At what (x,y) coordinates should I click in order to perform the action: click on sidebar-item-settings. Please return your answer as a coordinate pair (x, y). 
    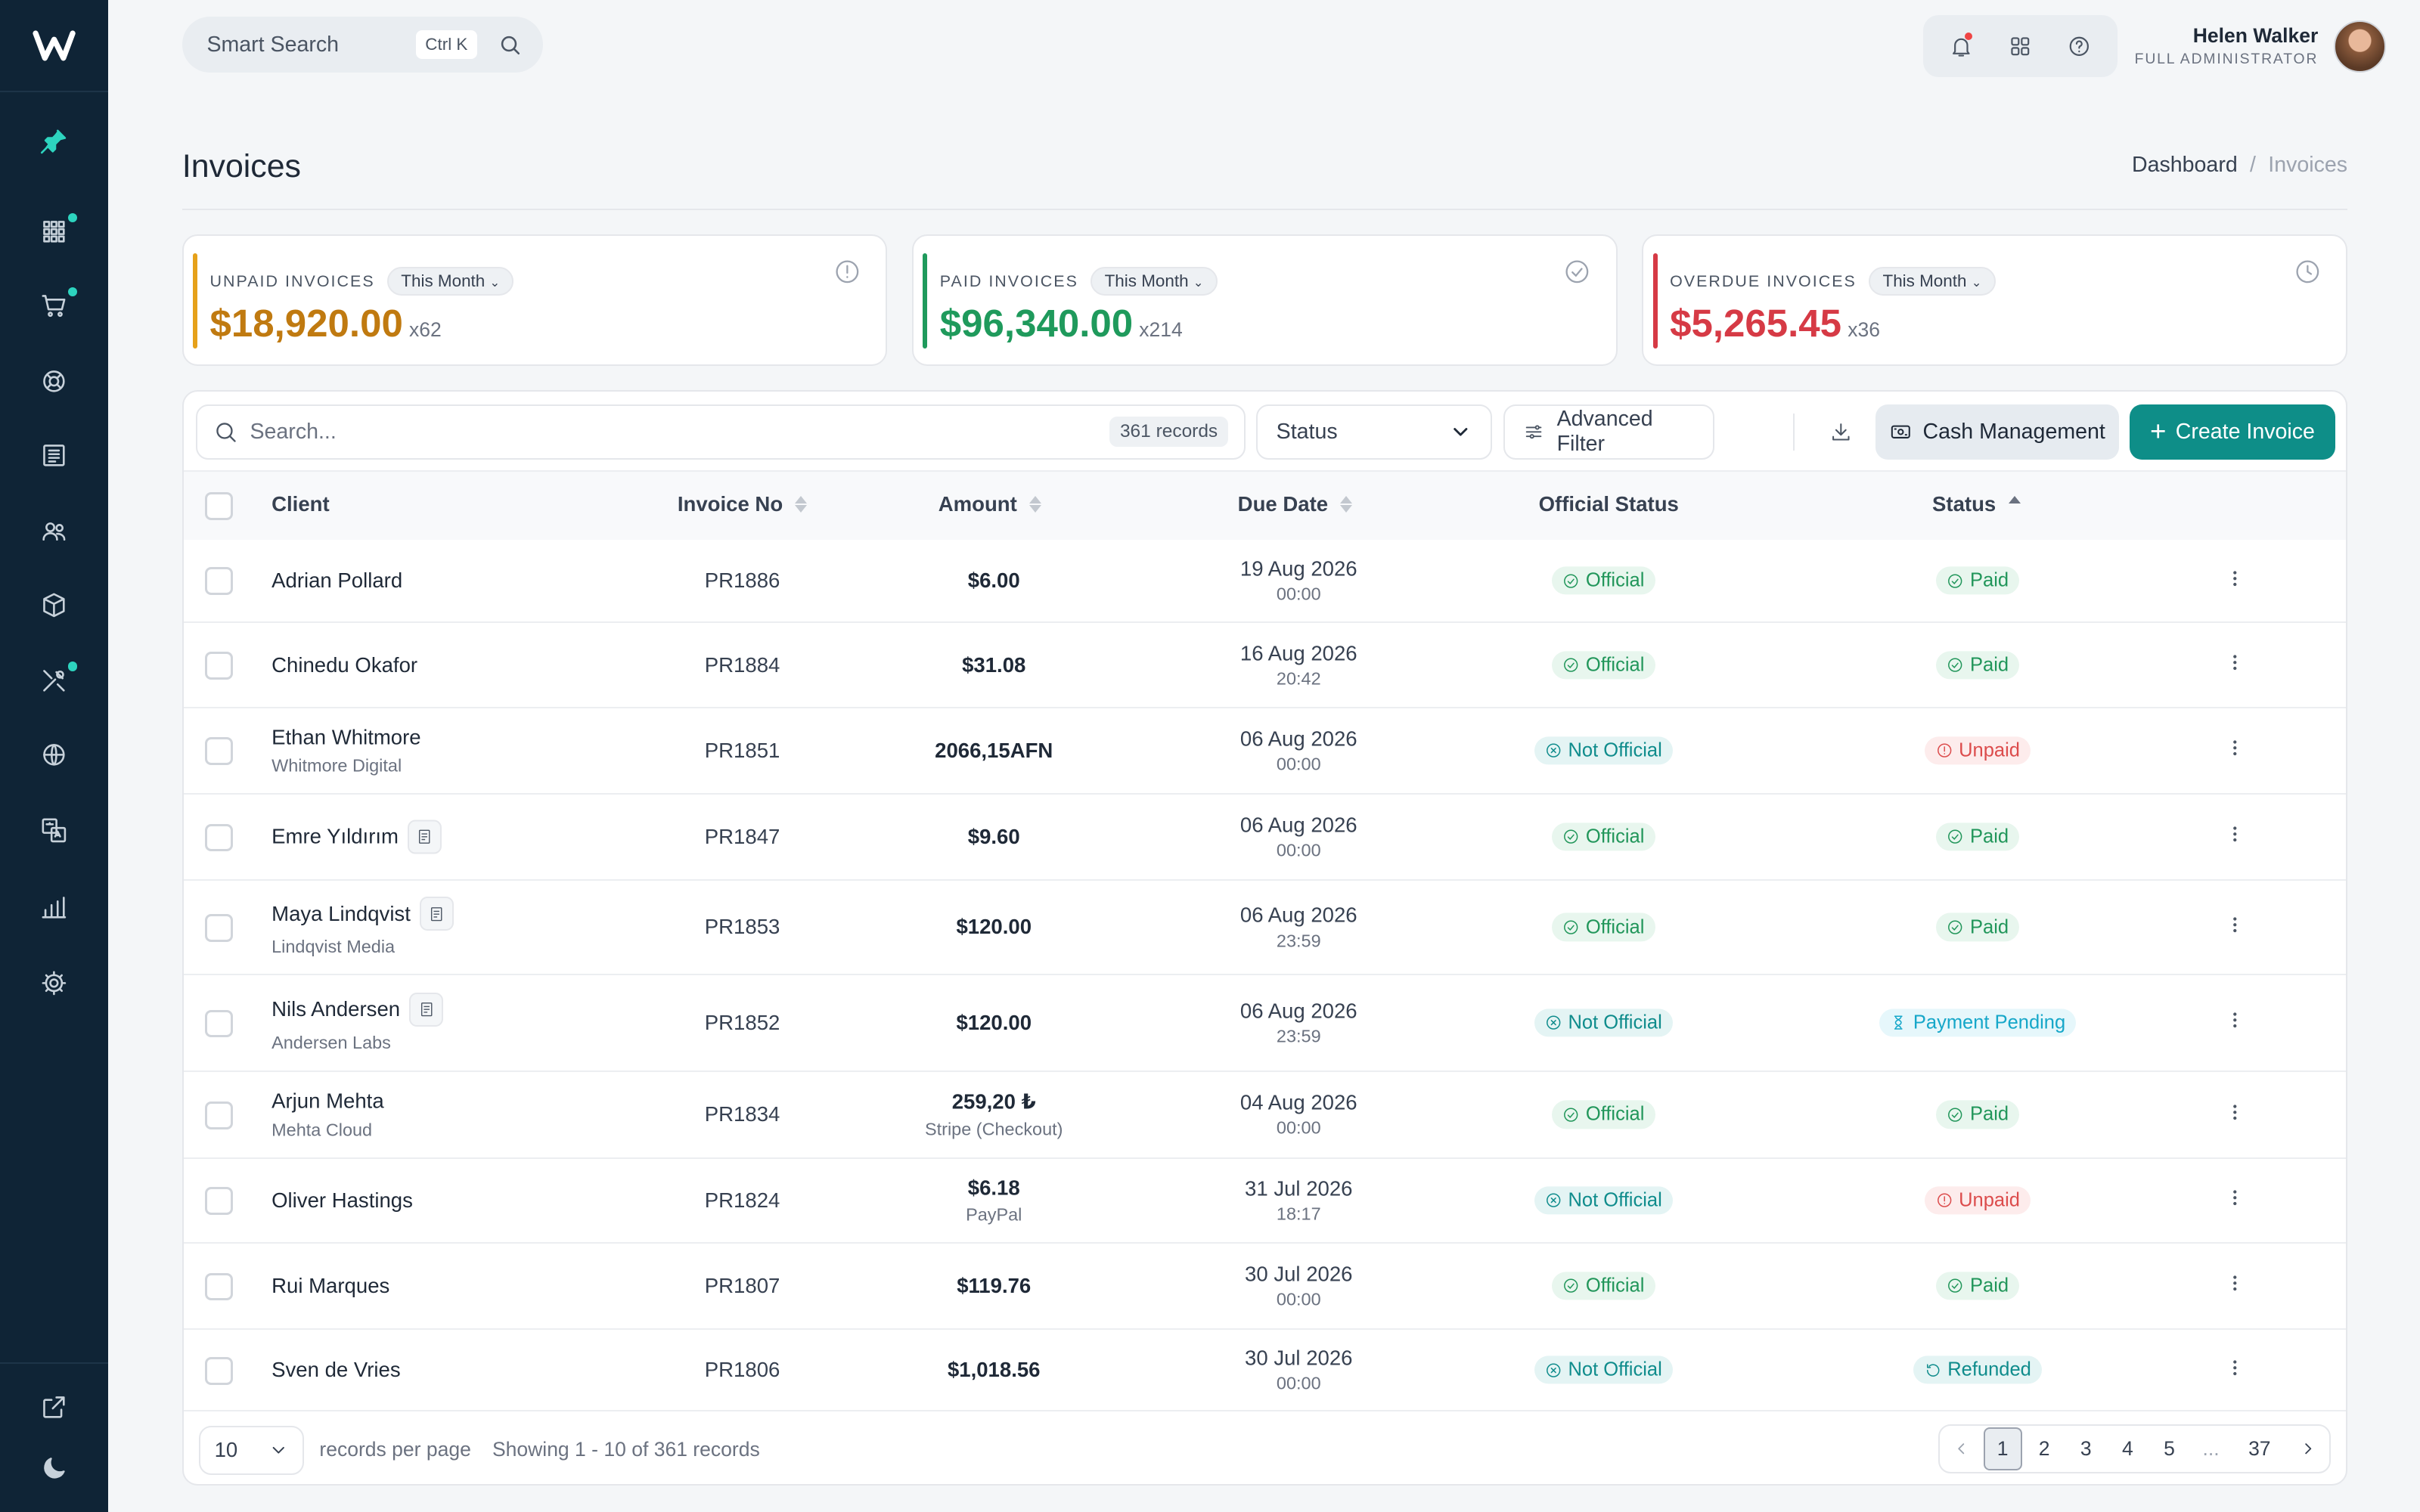
    Looking at the image, I should click on (54, 983).